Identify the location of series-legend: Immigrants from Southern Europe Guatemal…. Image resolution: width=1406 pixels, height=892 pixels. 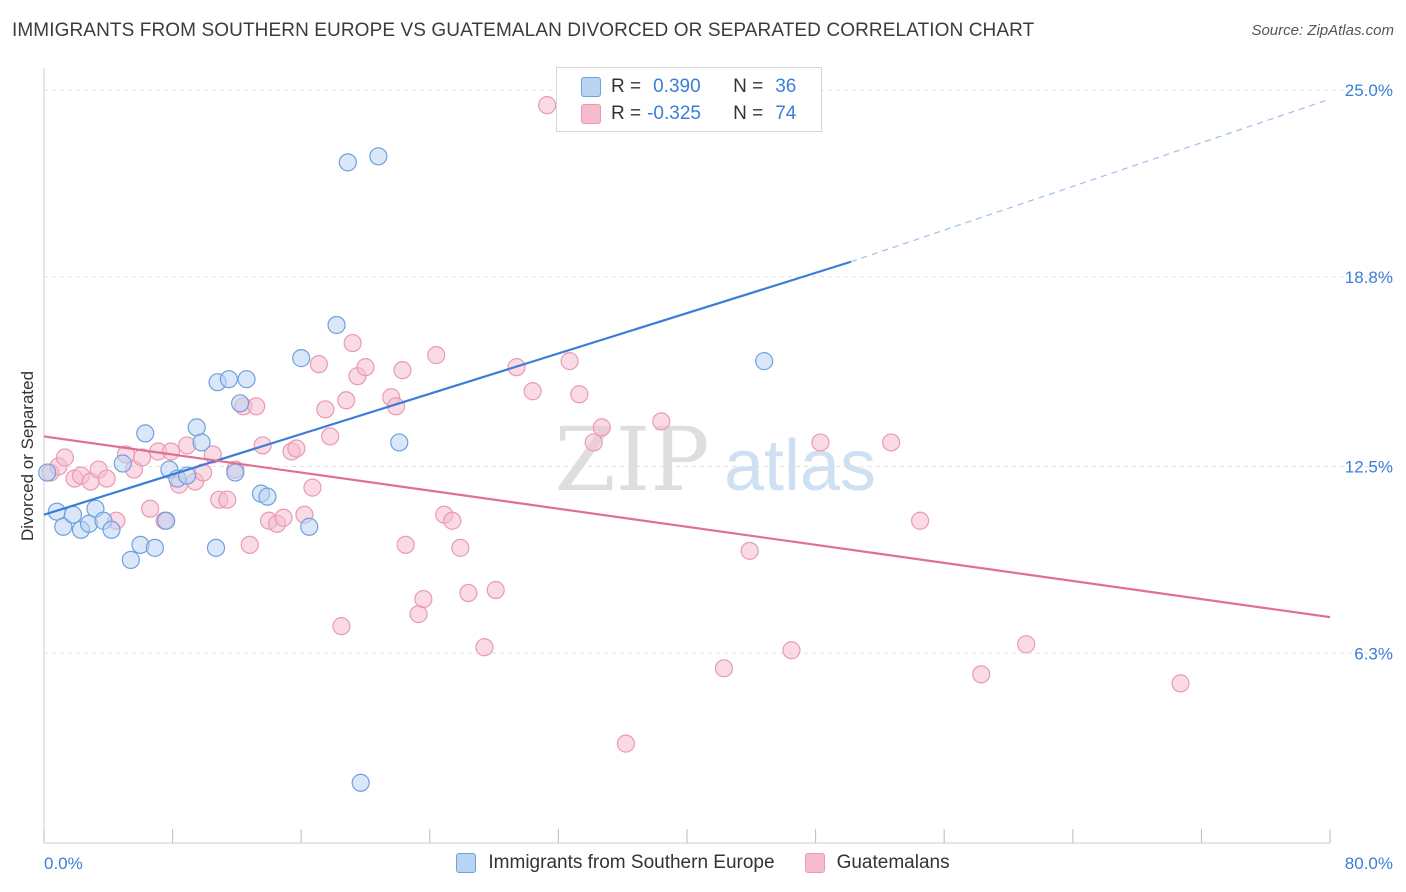
(703, 863).